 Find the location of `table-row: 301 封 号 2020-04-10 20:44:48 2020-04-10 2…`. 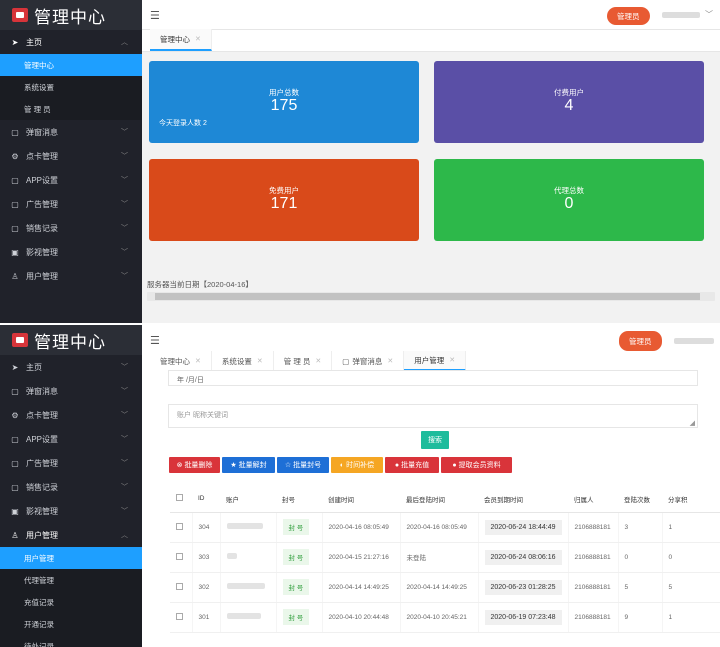

table-row: 301 封 号 2020-04-10 20:44:48 2020-04-10 2… is located at coordinates (445, 617).